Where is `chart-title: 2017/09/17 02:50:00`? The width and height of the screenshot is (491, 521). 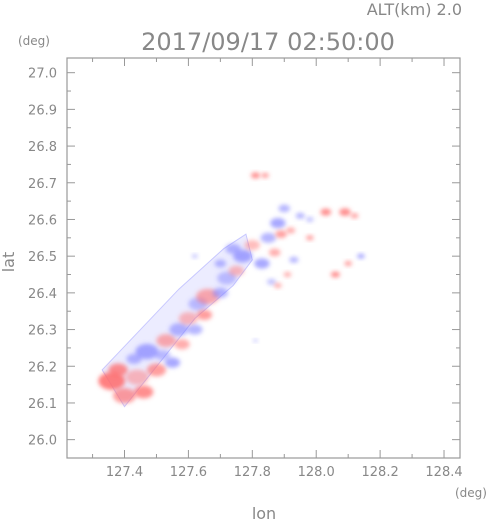 chart-title: 2017/09/17 02:50:00 is located at coordinates (268, 42).